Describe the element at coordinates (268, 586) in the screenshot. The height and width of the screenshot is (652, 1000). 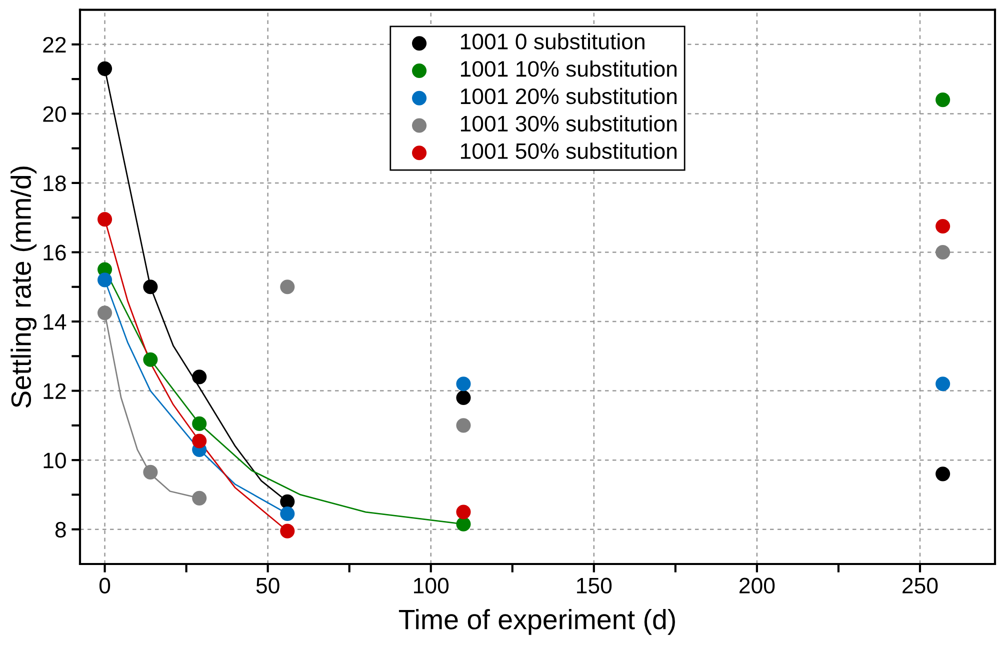
I see `x-tick-label: 50` at that location.